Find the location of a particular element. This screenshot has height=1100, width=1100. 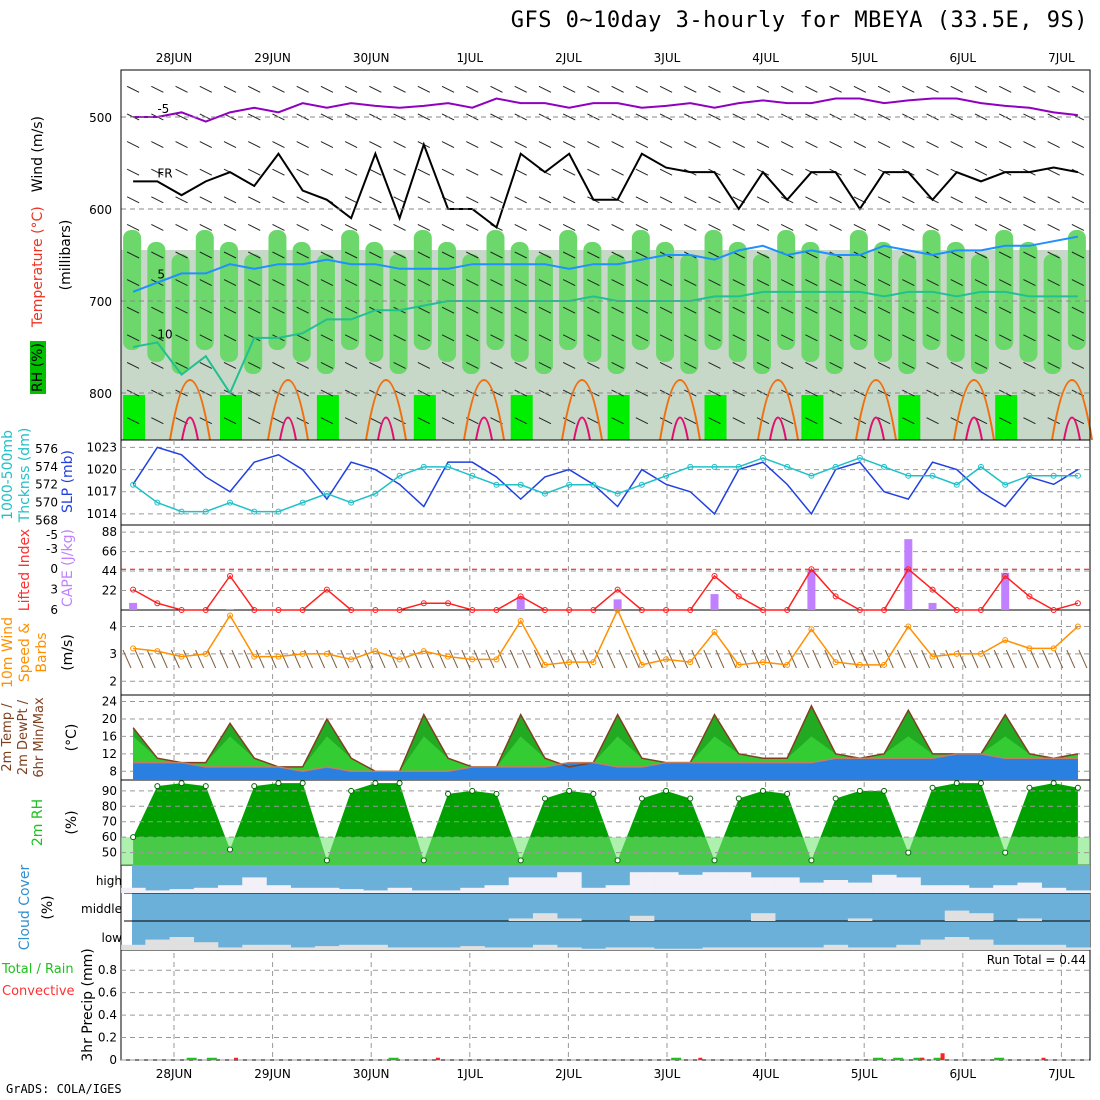

cloud-background is located at coordinates (611, 907).